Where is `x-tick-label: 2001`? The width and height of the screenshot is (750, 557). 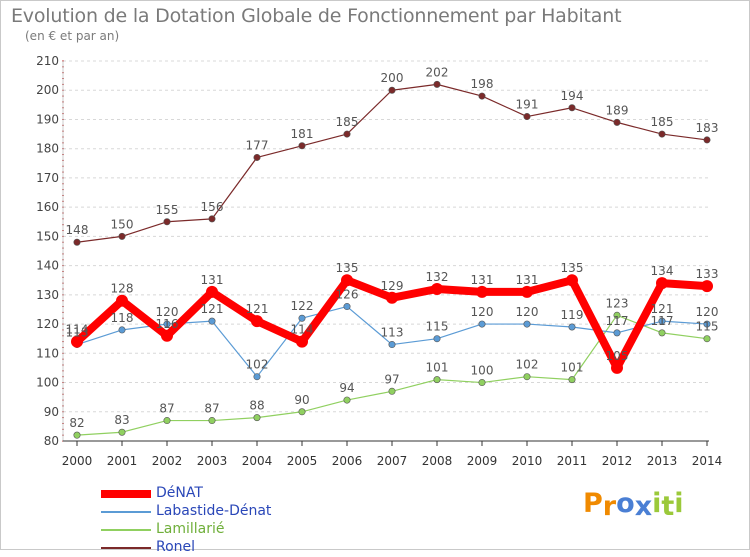 x-tick-label: 2001 is located at coordinates (122, 461).